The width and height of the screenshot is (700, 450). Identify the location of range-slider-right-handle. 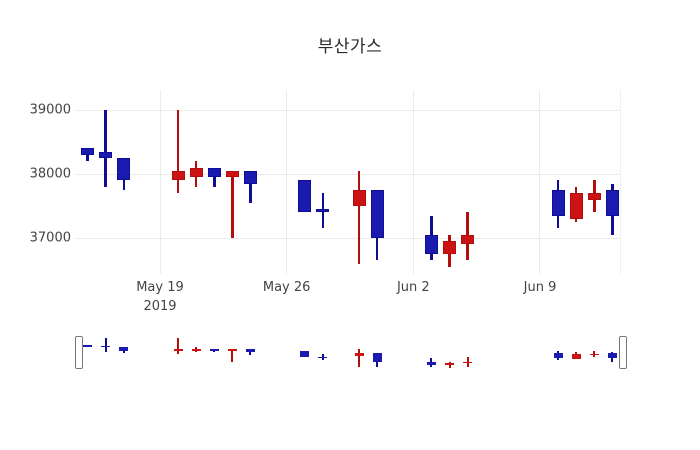
(623, 352).